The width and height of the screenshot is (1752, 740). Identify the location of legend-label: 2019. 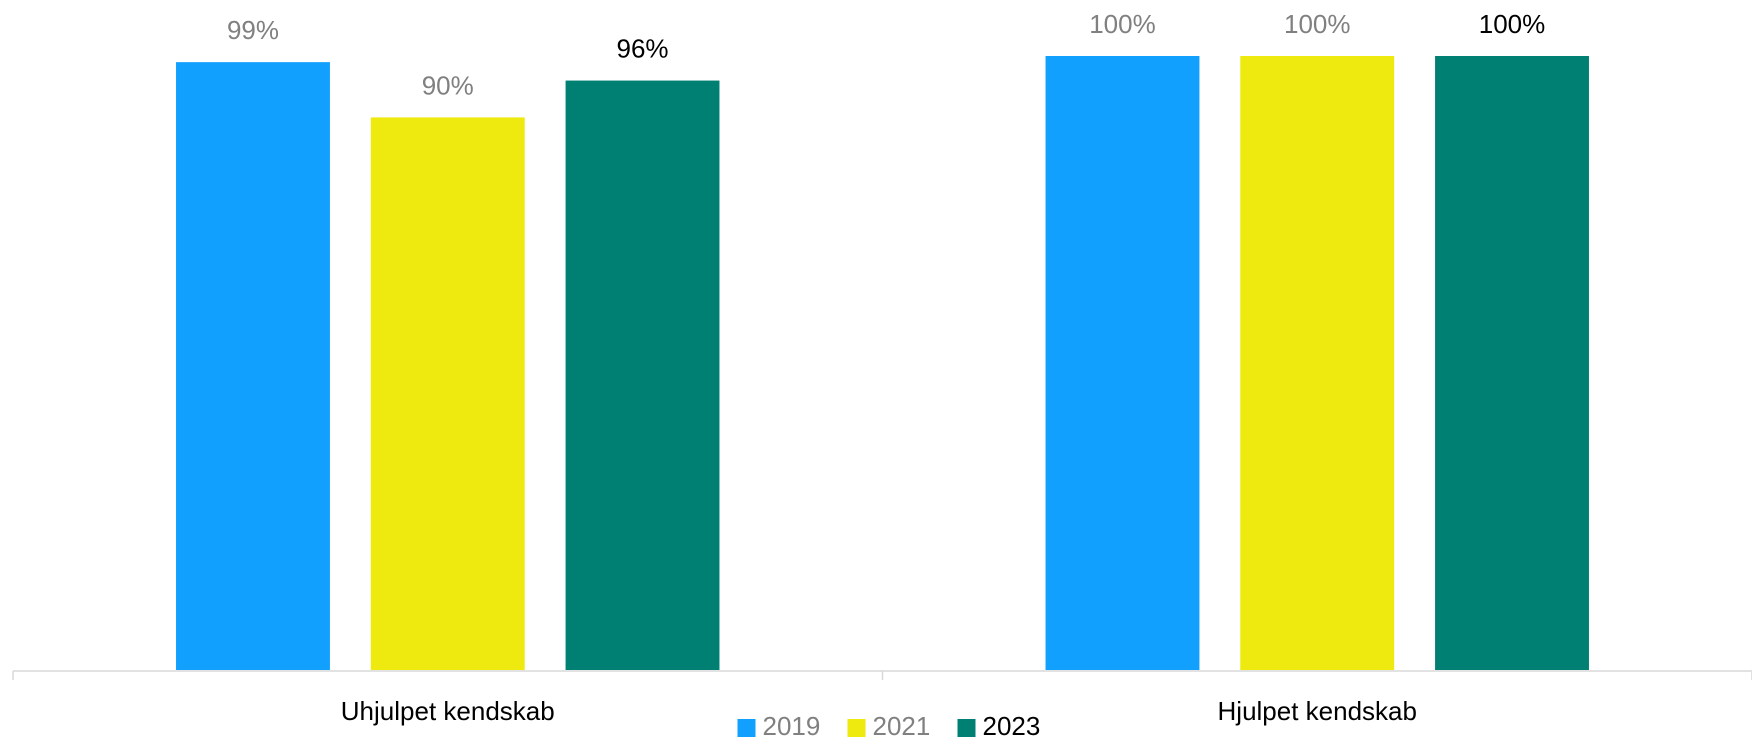
(792, 725).